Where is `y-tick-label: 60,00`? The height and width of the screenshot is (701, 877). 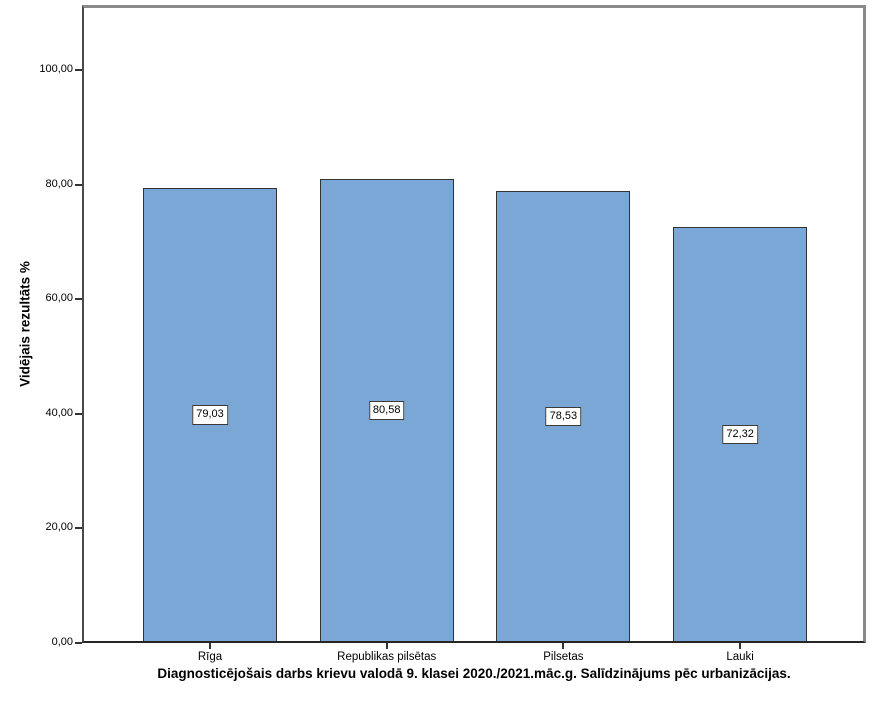 y-tick-label: 60,00 is located at coordinates (59, 298).